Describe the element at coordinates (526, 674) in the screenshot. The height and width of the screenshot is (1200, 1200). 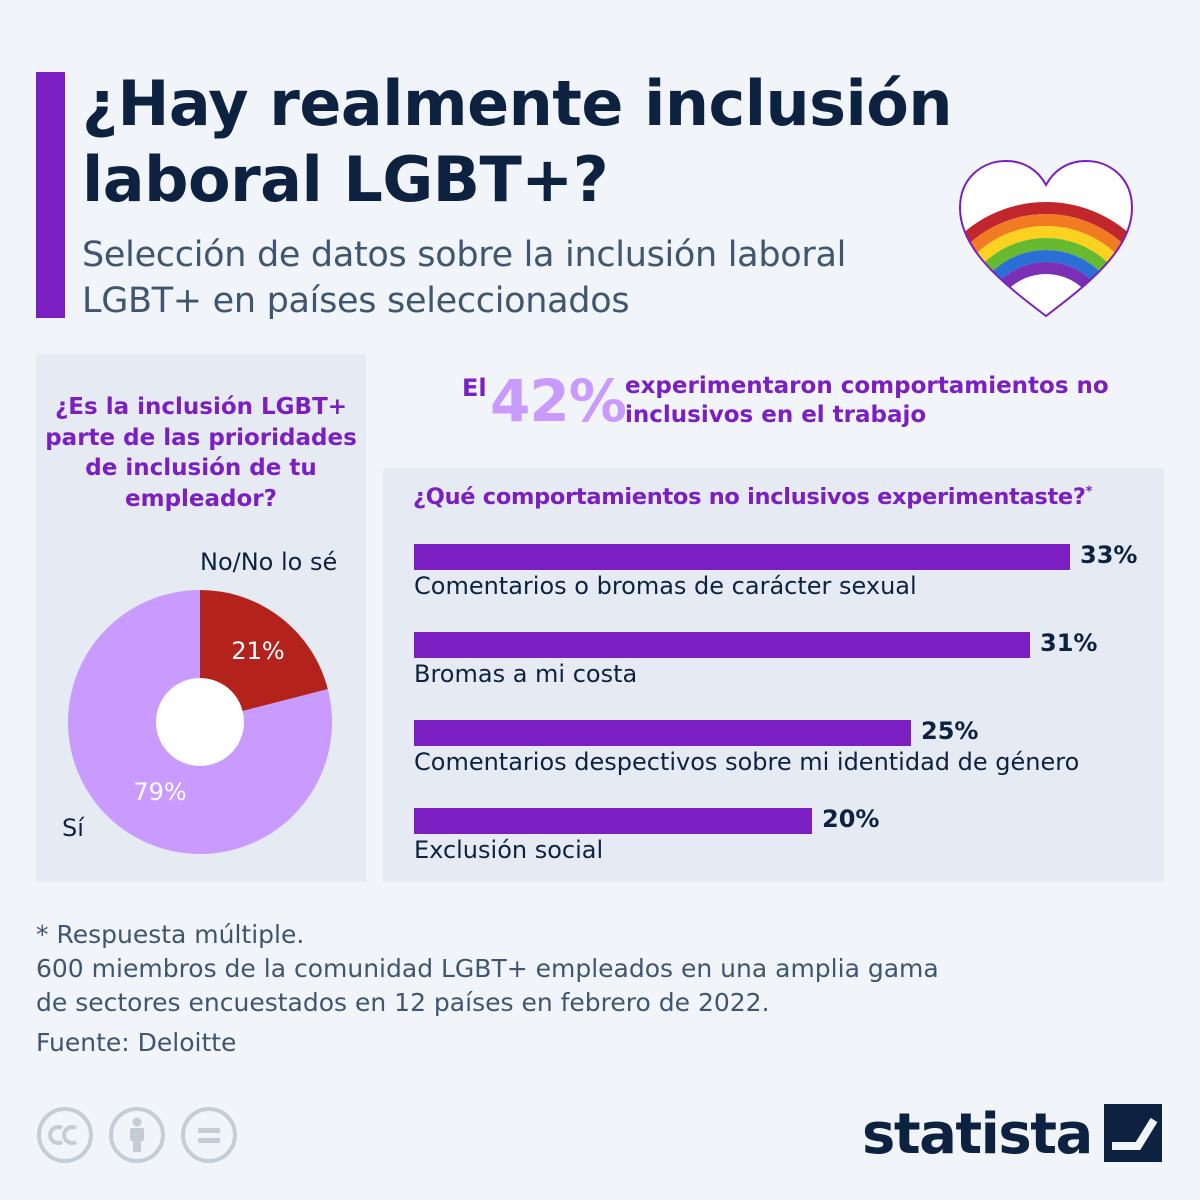
I see `bar-category-label-2: Bromas a mi costa` at that location.